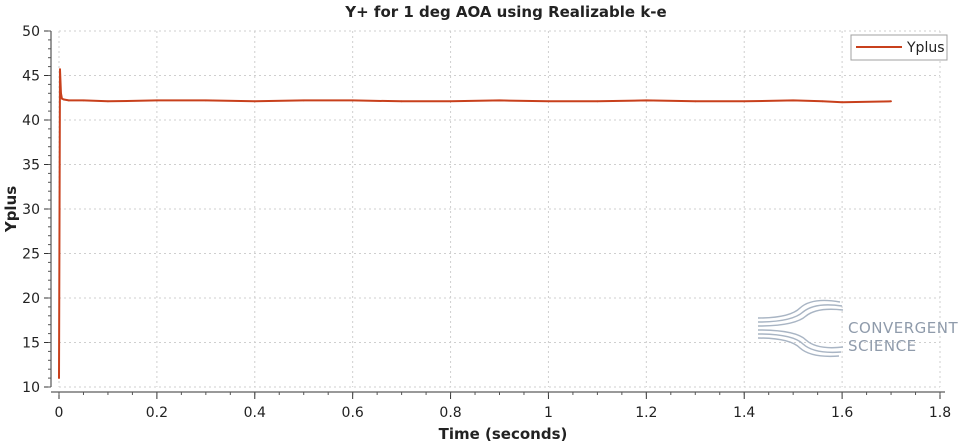  Describe the element at coordinates (31, 166) in the screenshot. I see `y-tick-label: 35` at that location.